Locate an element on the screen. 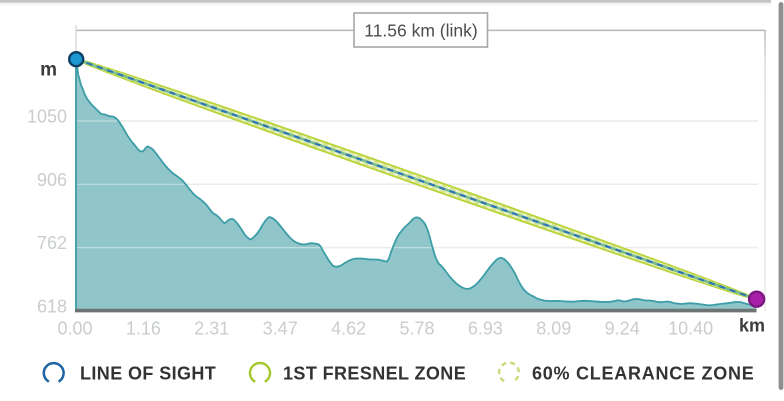 This screenshot has height=401, width=784. svg-text: 6.93 is located at coordinates (485, 329).